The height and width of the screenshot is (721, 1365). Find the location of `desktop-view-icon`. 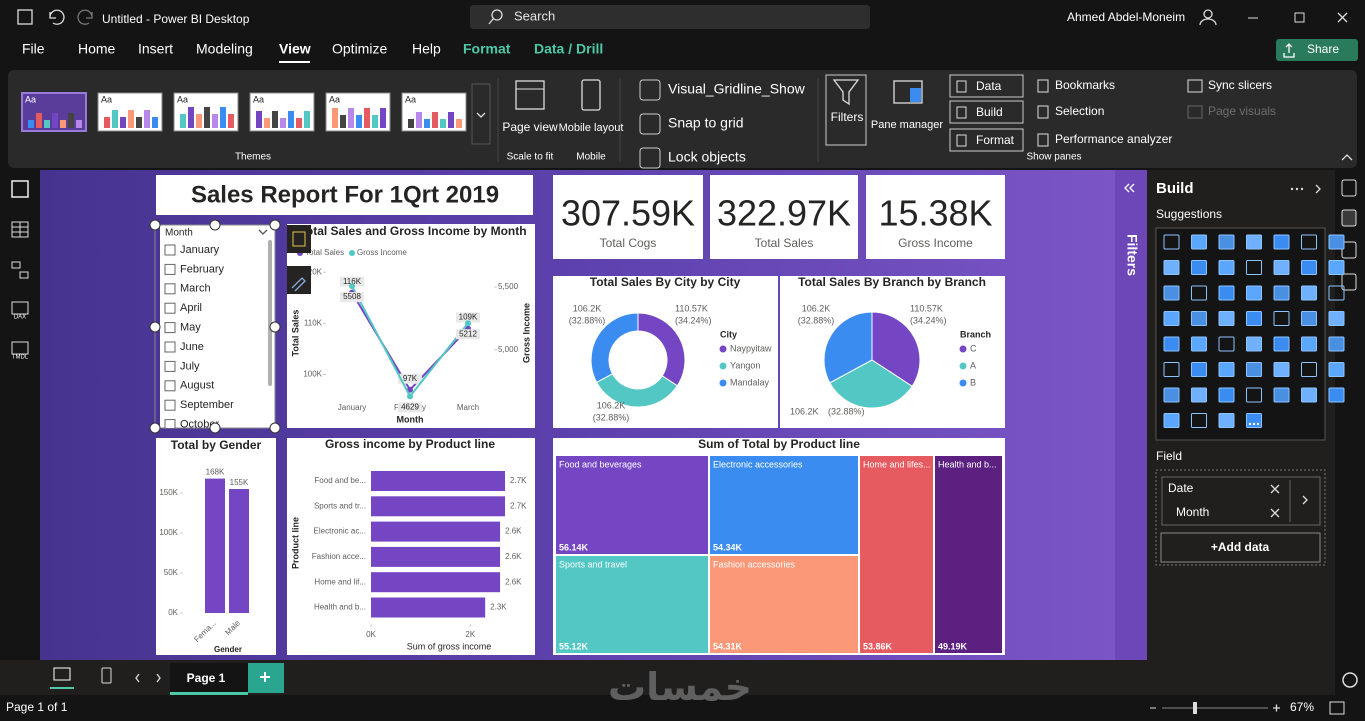

desktop-view-icon is located at coordinates (62, 674).